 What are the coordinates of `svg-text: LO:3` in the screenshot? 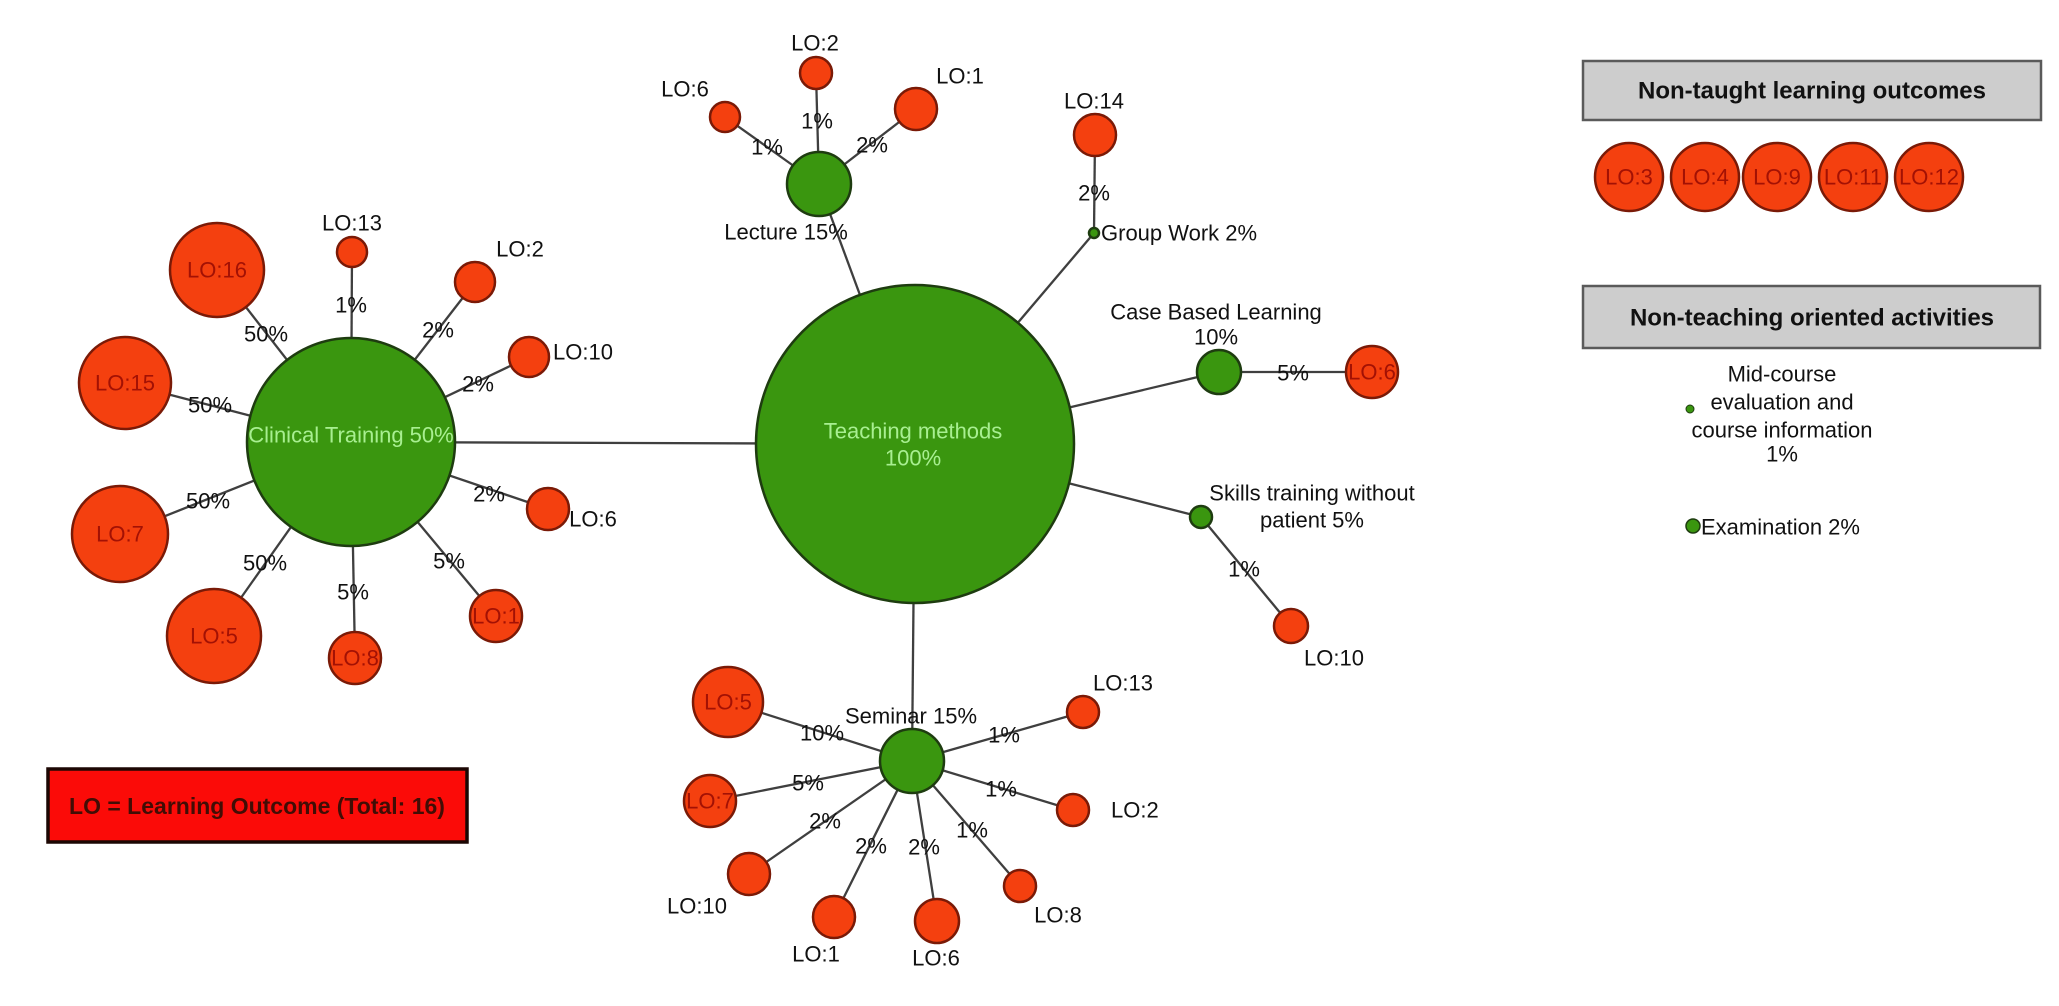 It's located at (1629, 177).